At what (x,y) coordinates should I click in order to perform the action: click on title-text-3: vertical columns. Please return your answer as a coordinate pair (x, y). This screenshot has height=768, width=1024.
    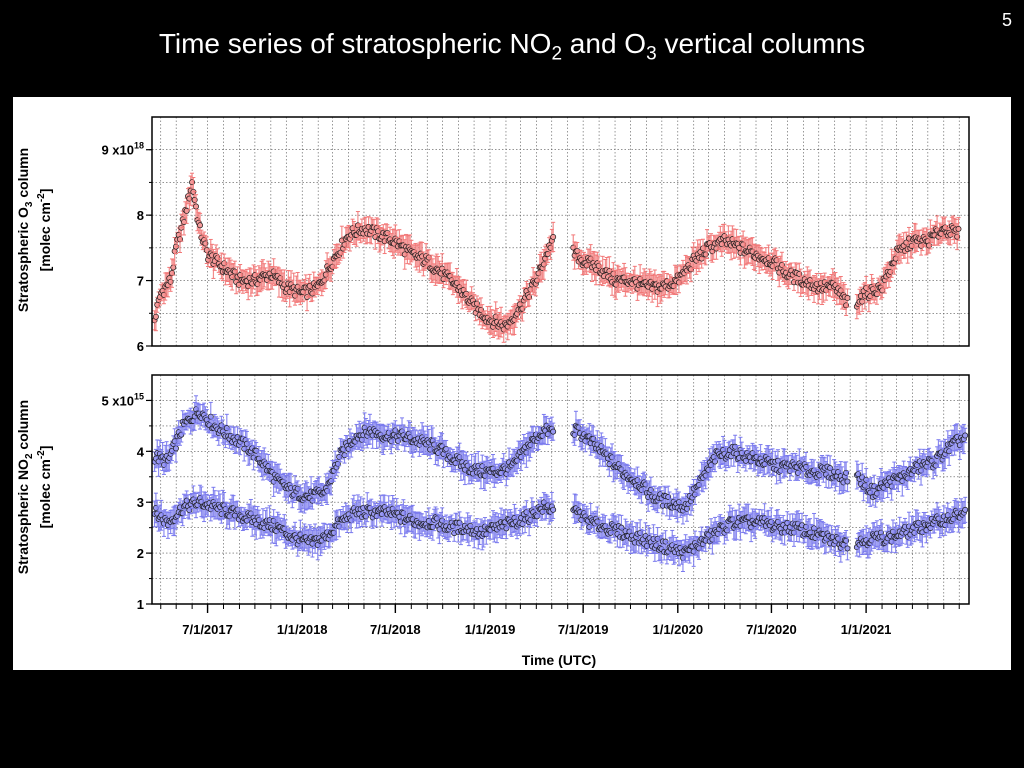
    Looking at the image, I should click on (761, 43).